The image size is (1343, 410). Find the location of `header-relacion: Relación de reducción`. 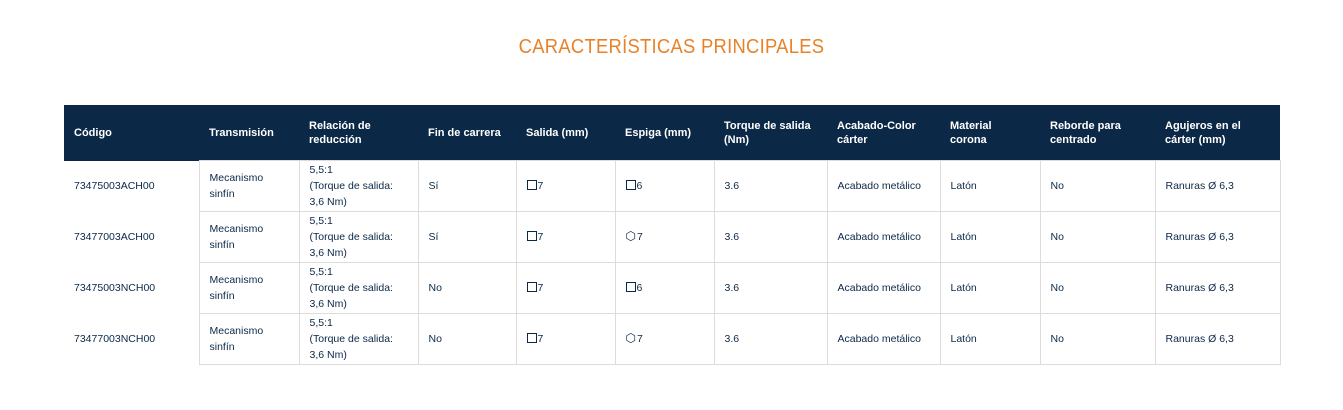

header-relacion: Relación de reducción is located at coordinates (358, 133).